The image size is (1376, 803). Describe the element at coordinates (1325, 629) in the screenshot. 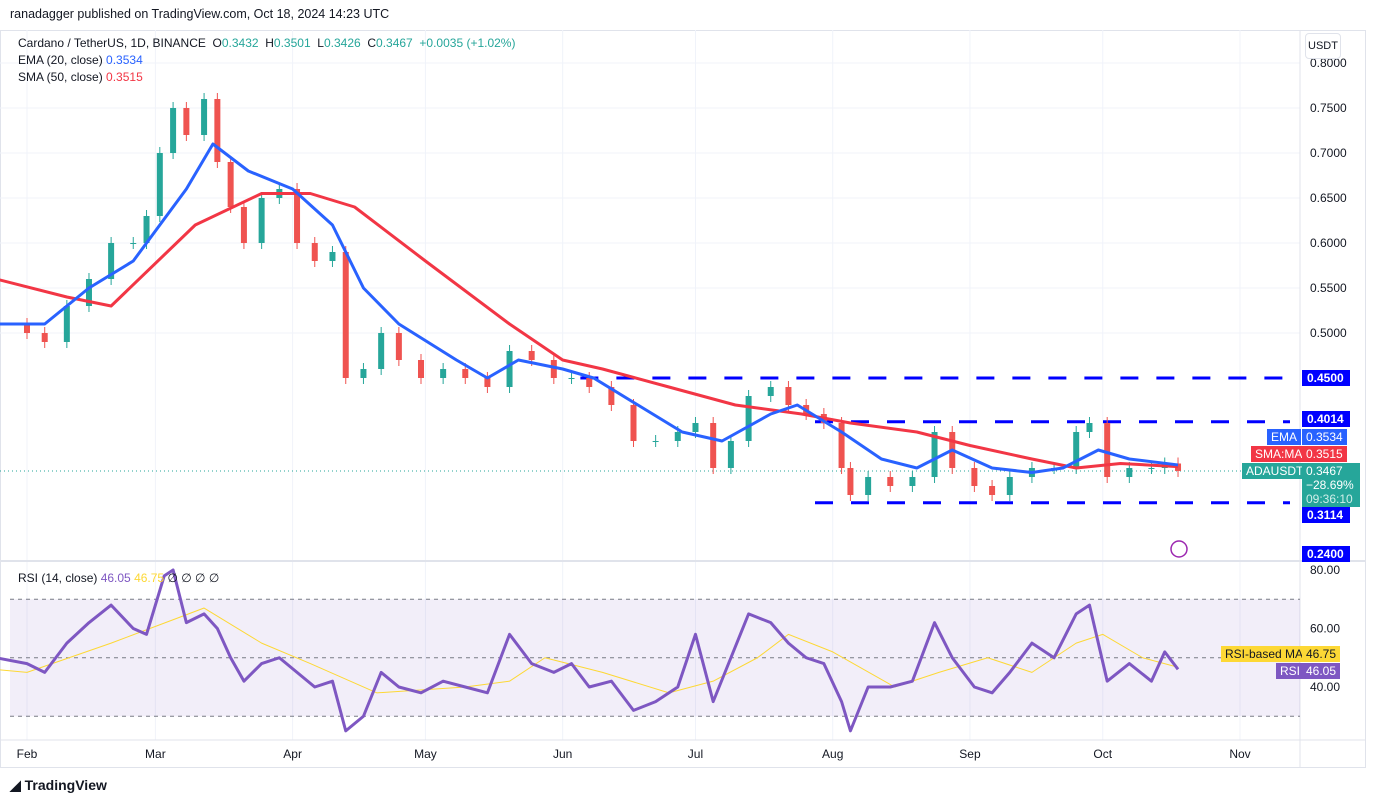

I see `rsi-tick: 60.00` at that location.